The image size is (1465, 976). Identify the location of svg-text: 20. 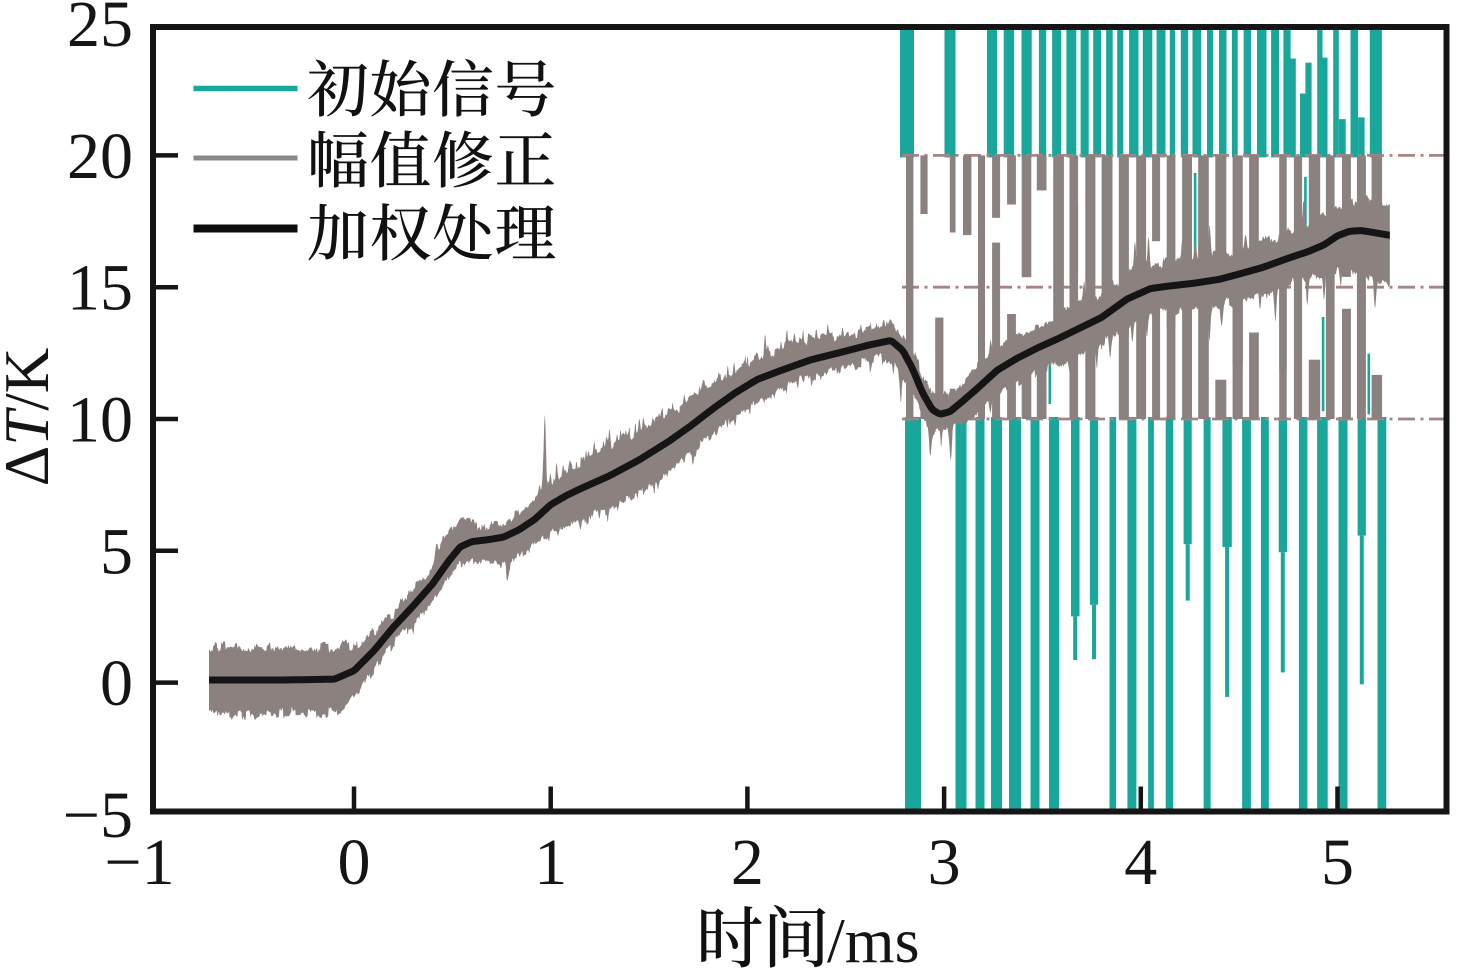
(100, 156).